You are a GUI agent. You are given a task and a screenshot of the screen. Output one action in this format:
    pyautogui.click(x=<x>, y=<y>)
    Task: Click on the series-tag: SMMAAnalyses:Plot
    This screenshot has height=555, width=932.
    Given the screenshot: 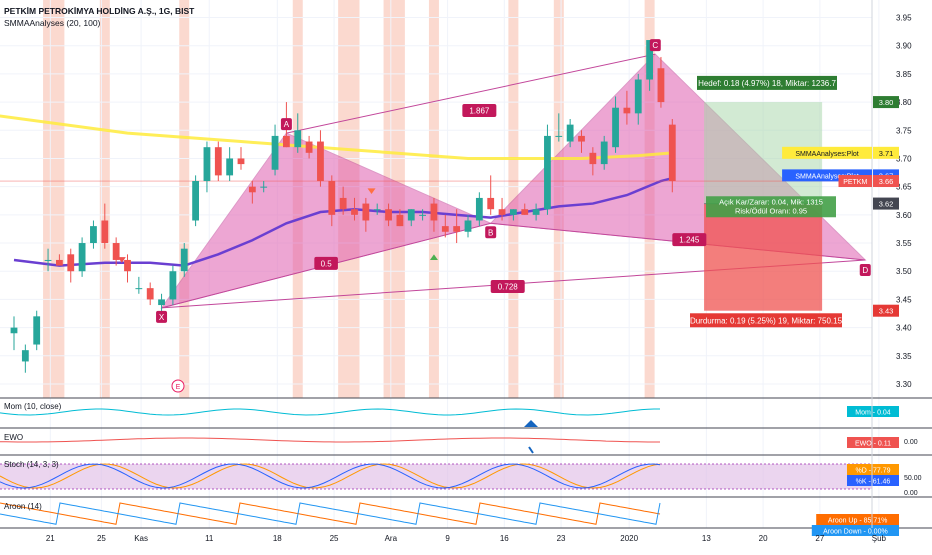 What is the action you would take?
    pyautogui.click(x=826, y=176)
    